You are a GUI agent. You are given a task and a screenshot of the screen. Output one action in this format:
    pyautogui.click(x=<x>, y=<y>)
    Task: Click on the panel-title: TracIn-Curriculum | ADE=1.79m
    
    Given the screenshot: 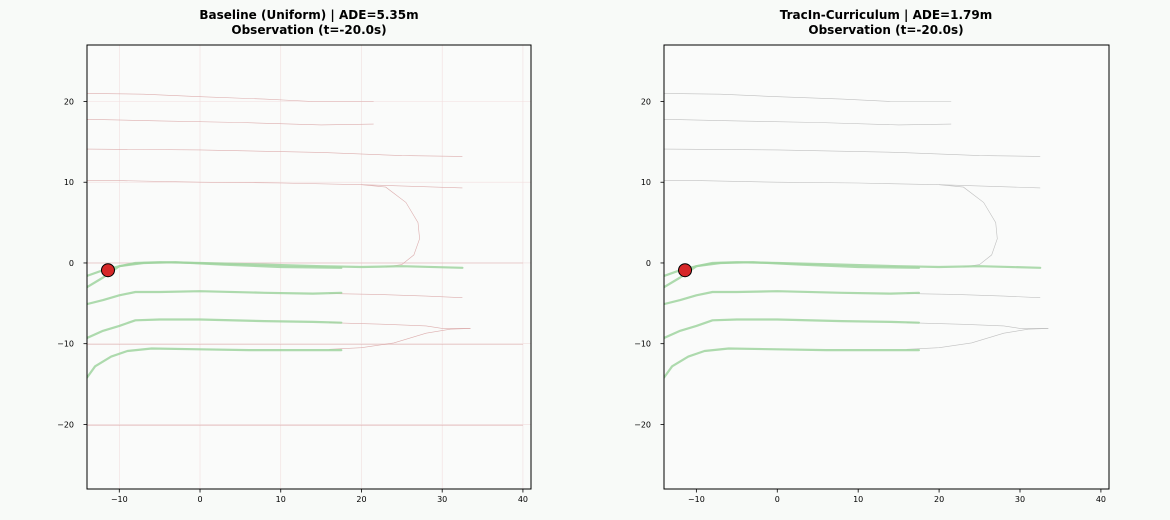 What is the action you would take?
    pyautogui.click(x=886, y=15)
    